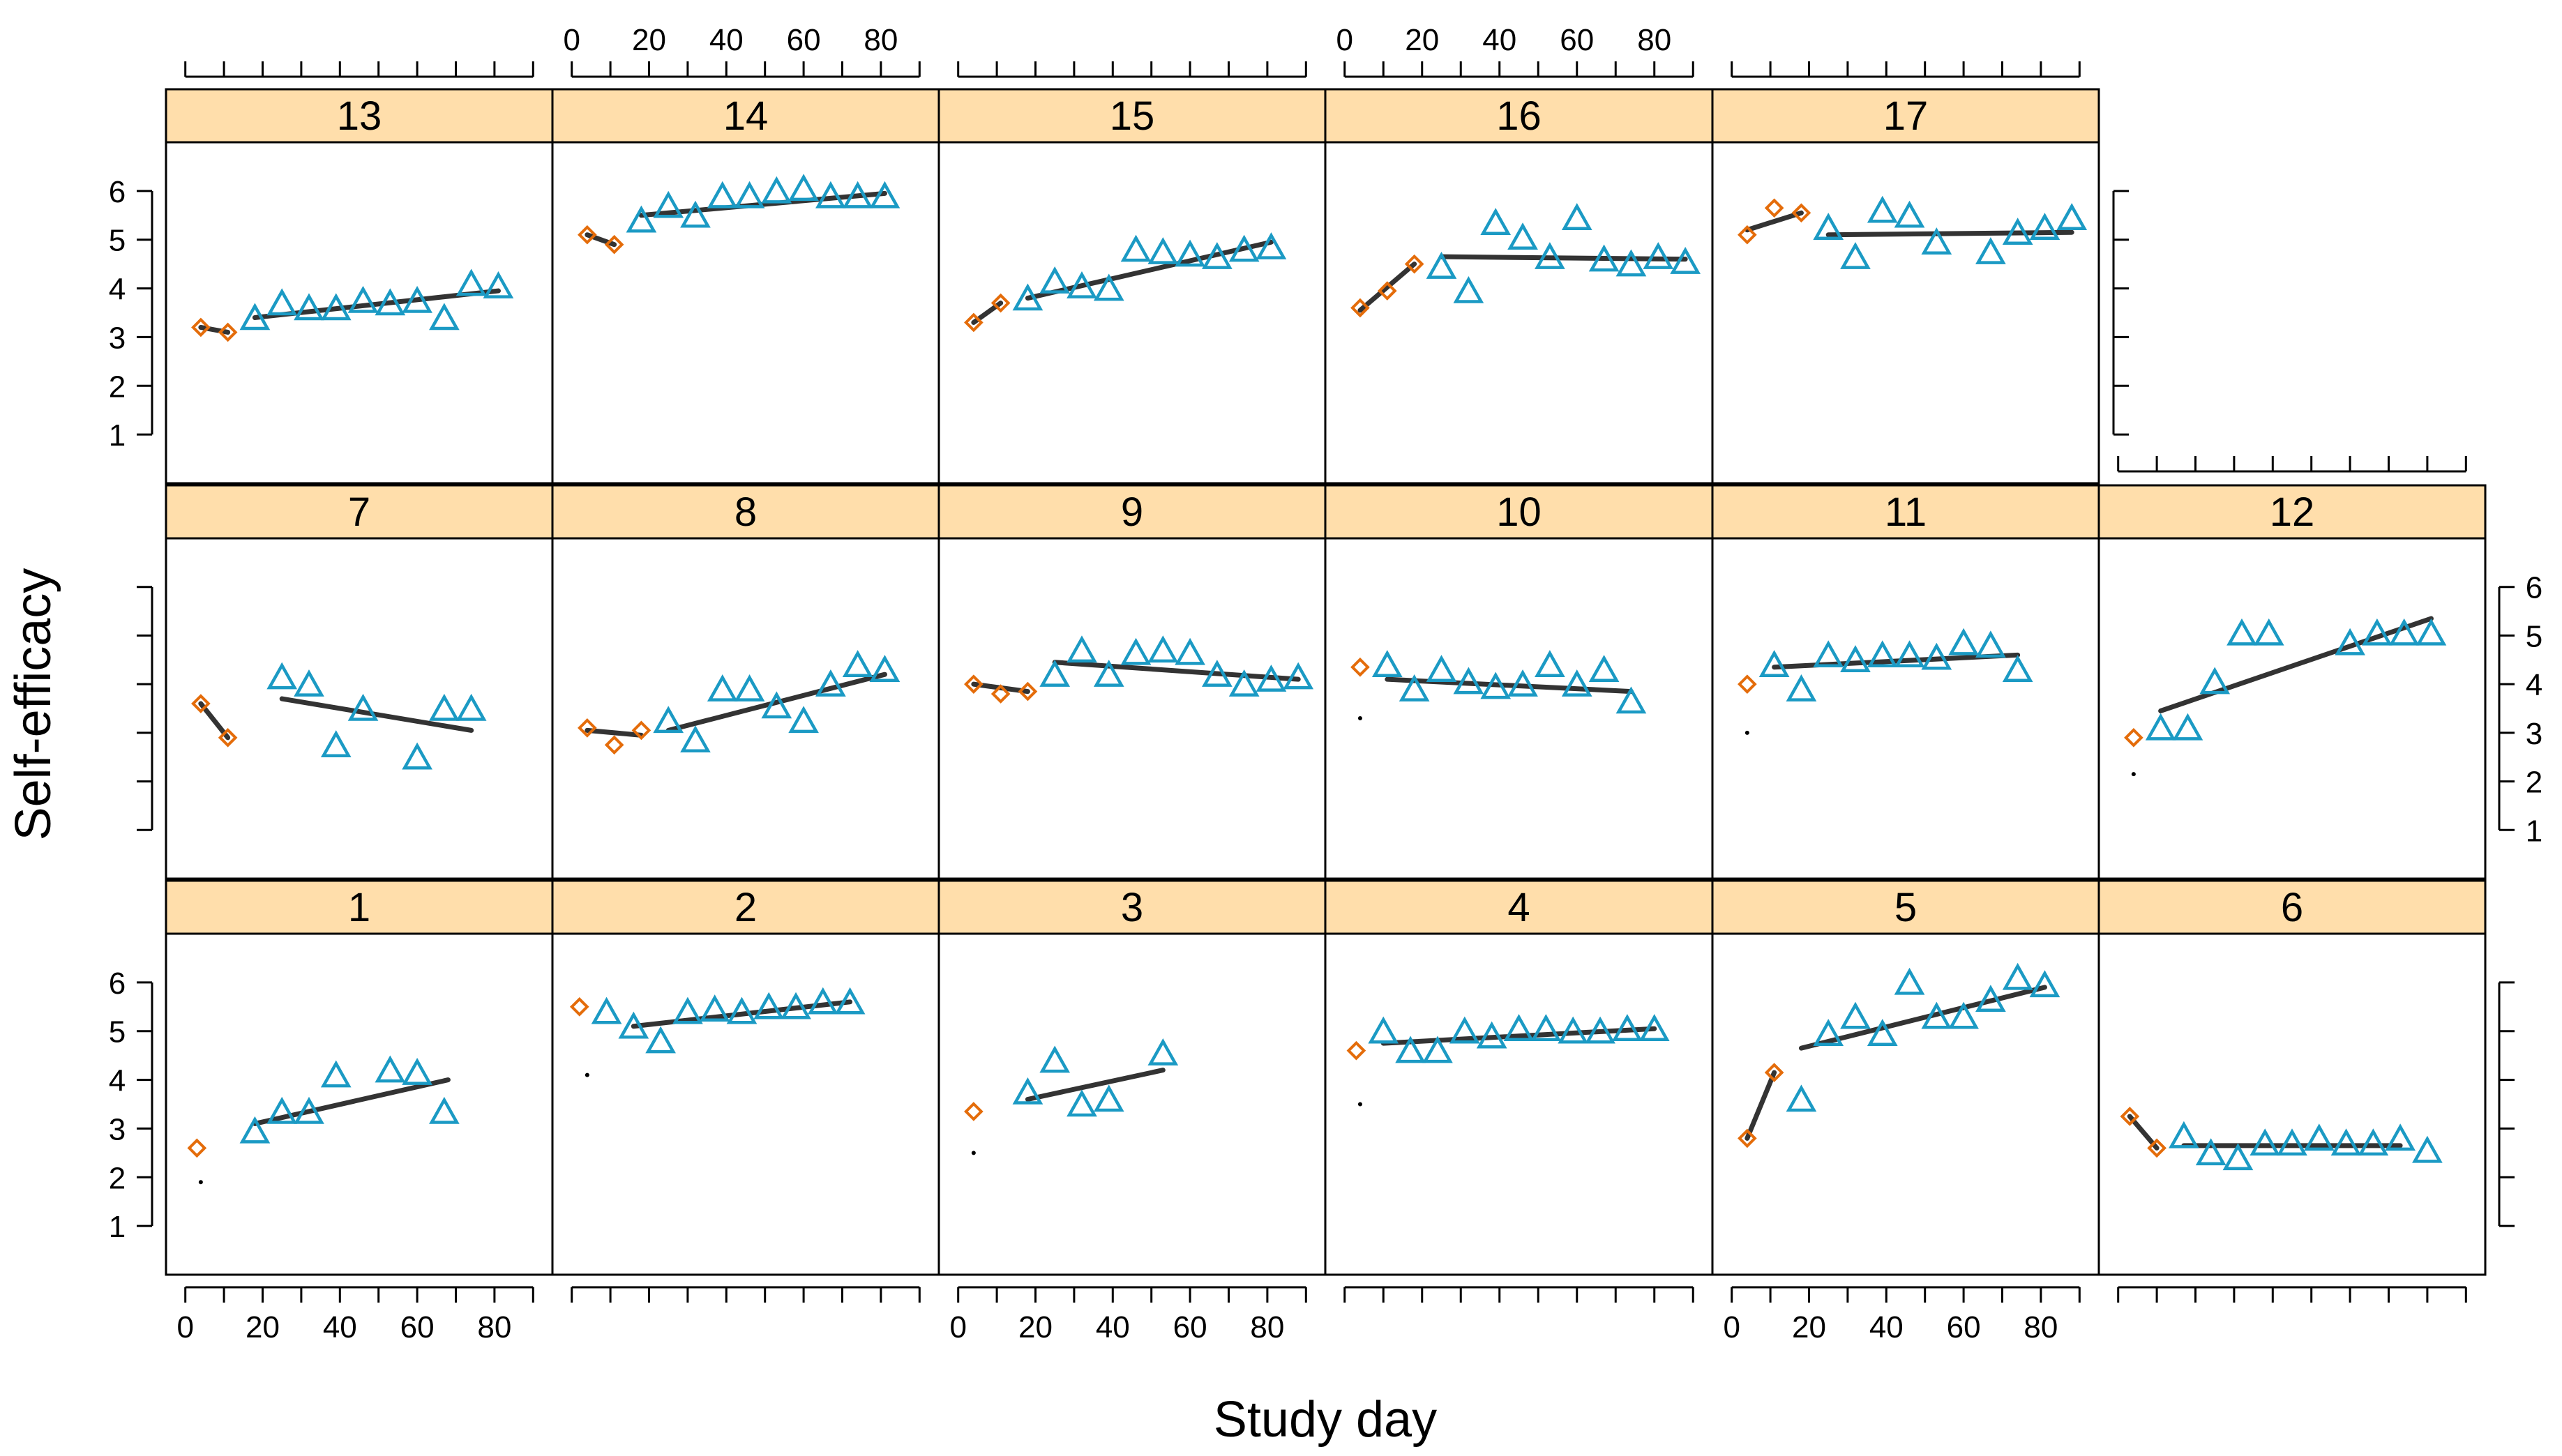 Image resolution: width=2562 pixels, height=1456 pixels. Describe the element at coordinates (1905, 1077) in the screenshot. I see `panel-5: 5` at that location.